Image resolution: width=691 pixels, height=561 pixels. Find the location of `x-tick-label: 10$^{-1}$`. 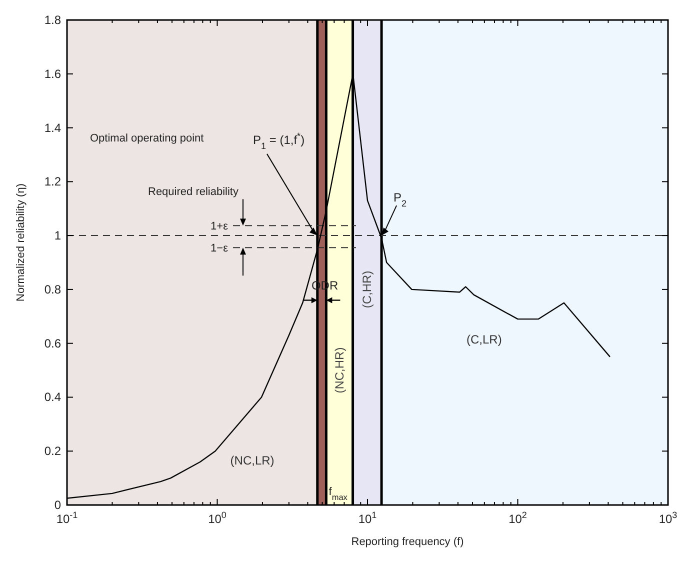

x-tick-label: 10$^{-1}$ is located at coordinates (67, 518).